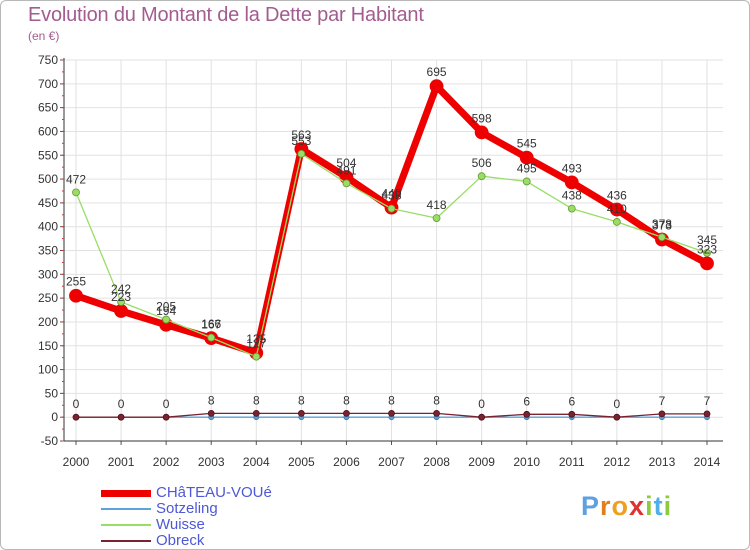  What do you see at coordinates (48, 322) in the screenshot?
I see `y-tick-label: 200` at bounding box center [48, 322].